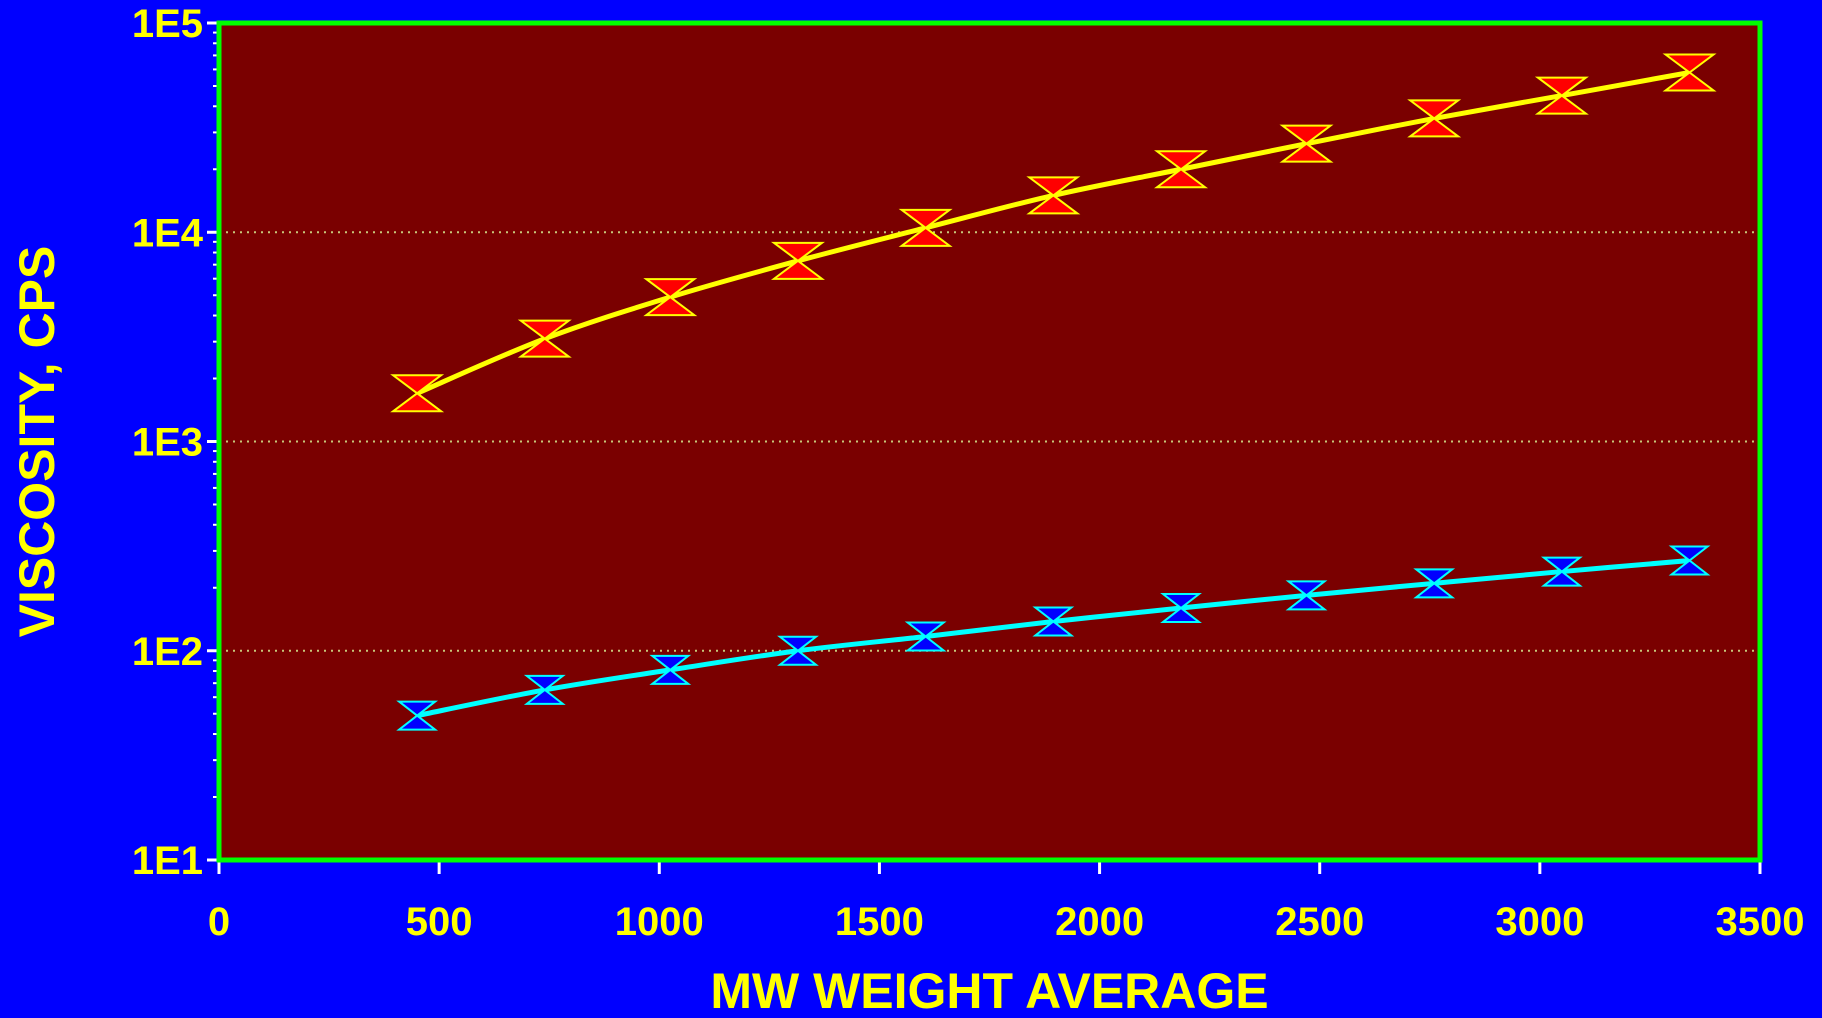 The image size is (1822, 1018). I want to click on y-tick-label: 1E2, so click(167, 652).